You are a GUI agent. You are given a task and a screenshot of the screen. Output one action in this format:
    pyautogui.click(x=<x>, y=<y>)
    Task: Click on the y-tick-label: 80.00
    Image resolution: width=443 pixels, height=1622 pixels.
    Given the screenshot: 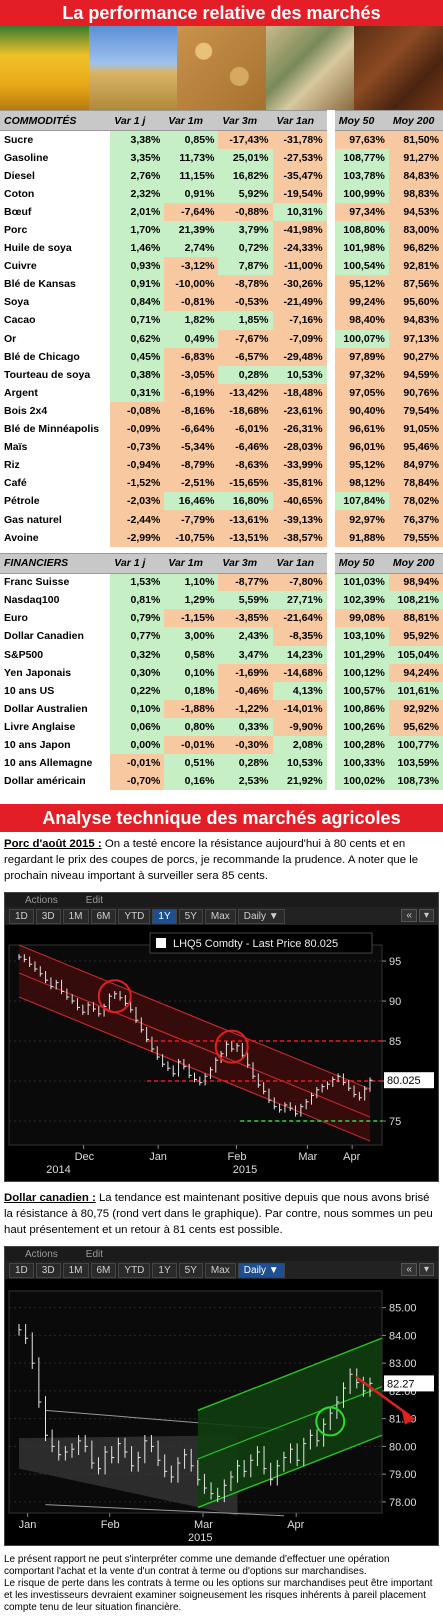 What is the action you would take?
    pyautogui.click(x=403, y=1448)
    